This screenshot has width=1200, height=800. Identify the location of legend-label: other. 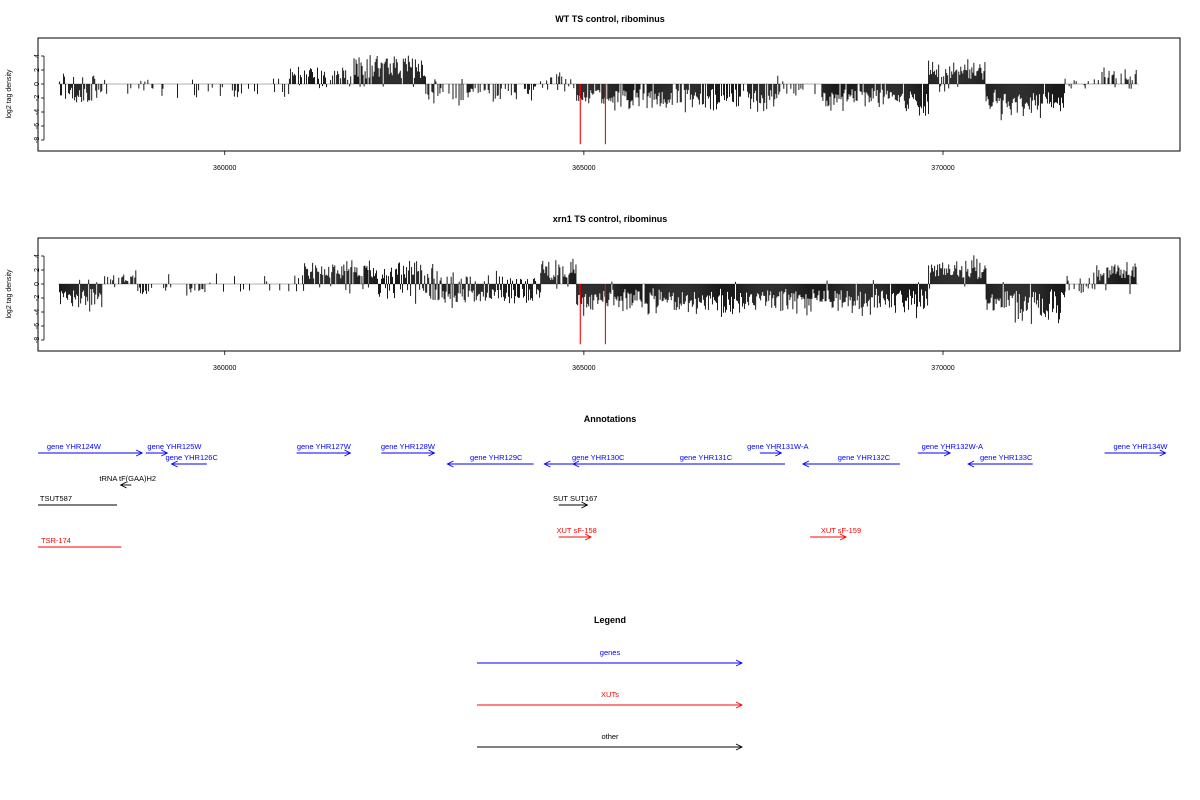
(610, 736).